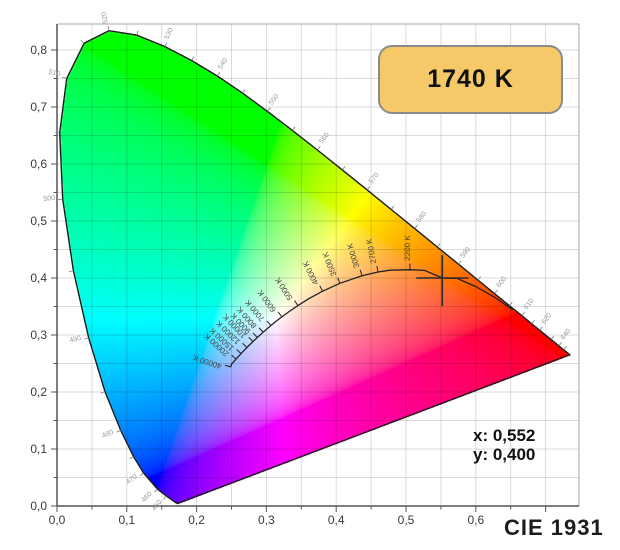  I want to click on wavelength-label: 640, so click(566, 335).